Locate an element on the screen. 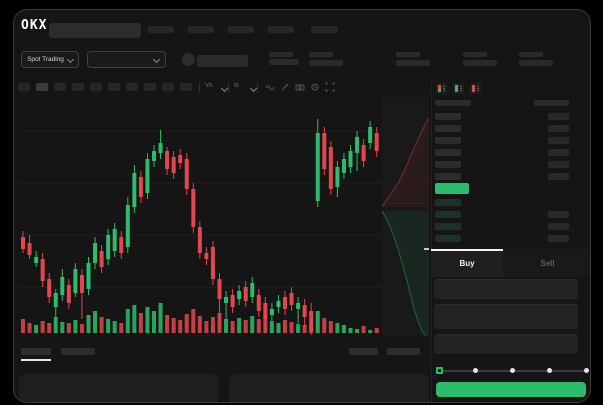  market-type-dropdown: Spot Trading is located at coordinates (50, 59).